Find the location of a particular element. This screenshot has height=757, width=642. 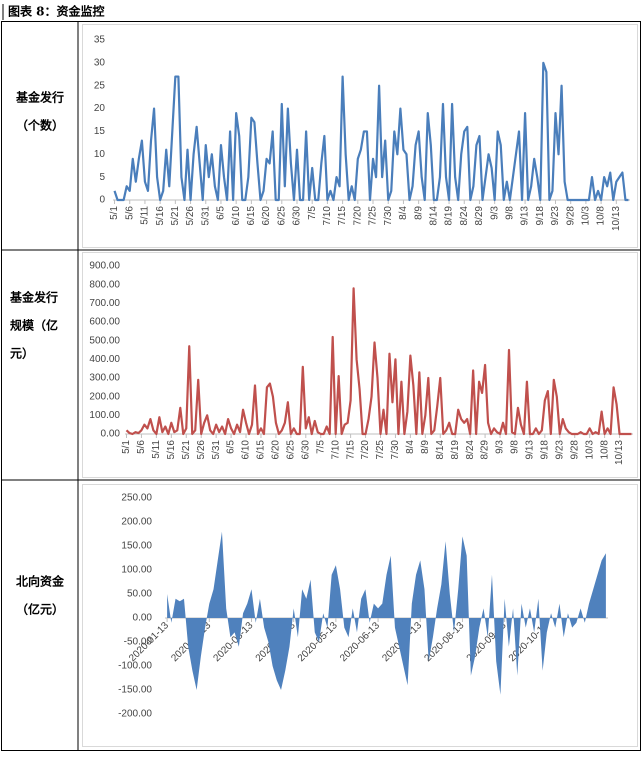

y-tick-label: 150.00 is located at coordinates (136, 546).